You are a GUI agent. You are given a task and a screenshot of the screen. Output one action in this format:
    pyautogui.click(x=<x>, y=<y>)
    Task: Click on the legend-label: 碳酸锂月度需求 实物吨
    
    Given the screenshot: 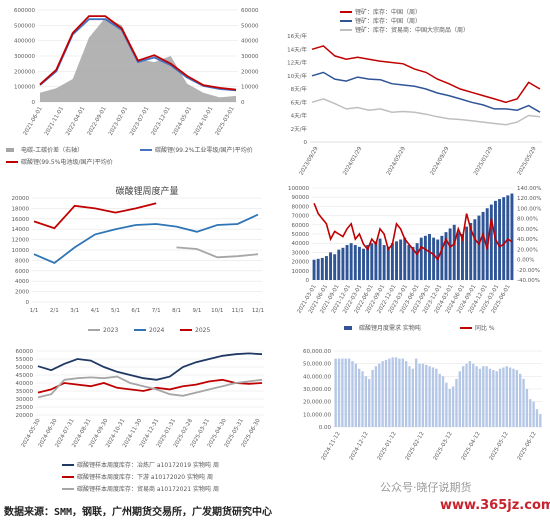 What is the action you would take?
    pyautogui.click(x=390, y=328)
    